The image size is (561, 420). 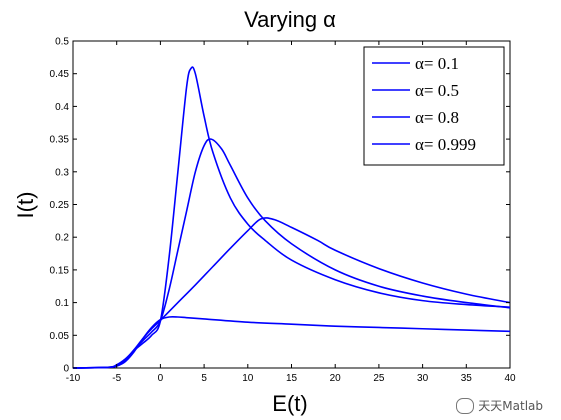 What do you see at coordinates (60, 74) in the screenshot?
I see `y-tick-label: 0.45` at bounding box center [60, 74].